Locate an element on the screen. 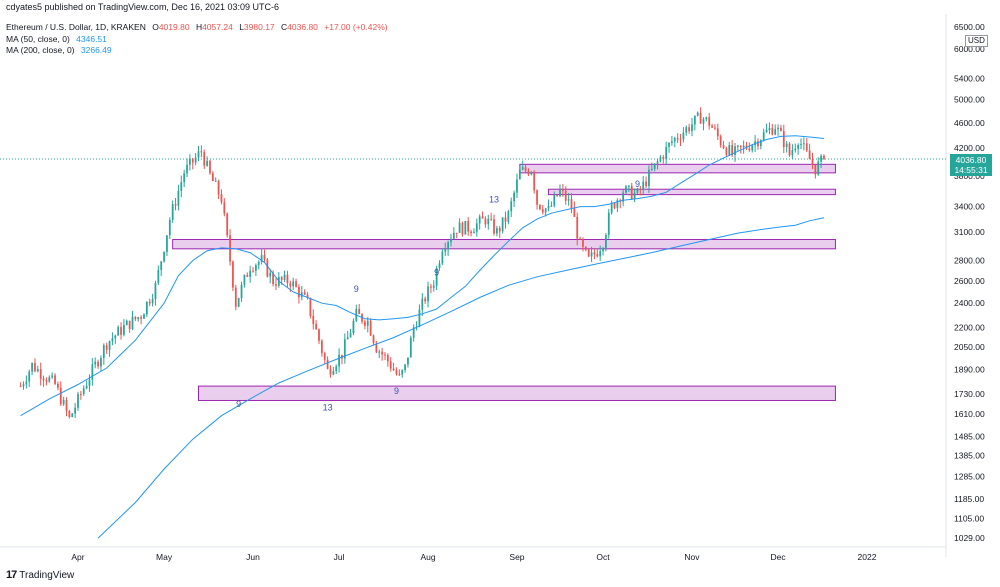 This screenshot has height=587, width=1000. currency-badge: USD is located at coordinates (976, 41).